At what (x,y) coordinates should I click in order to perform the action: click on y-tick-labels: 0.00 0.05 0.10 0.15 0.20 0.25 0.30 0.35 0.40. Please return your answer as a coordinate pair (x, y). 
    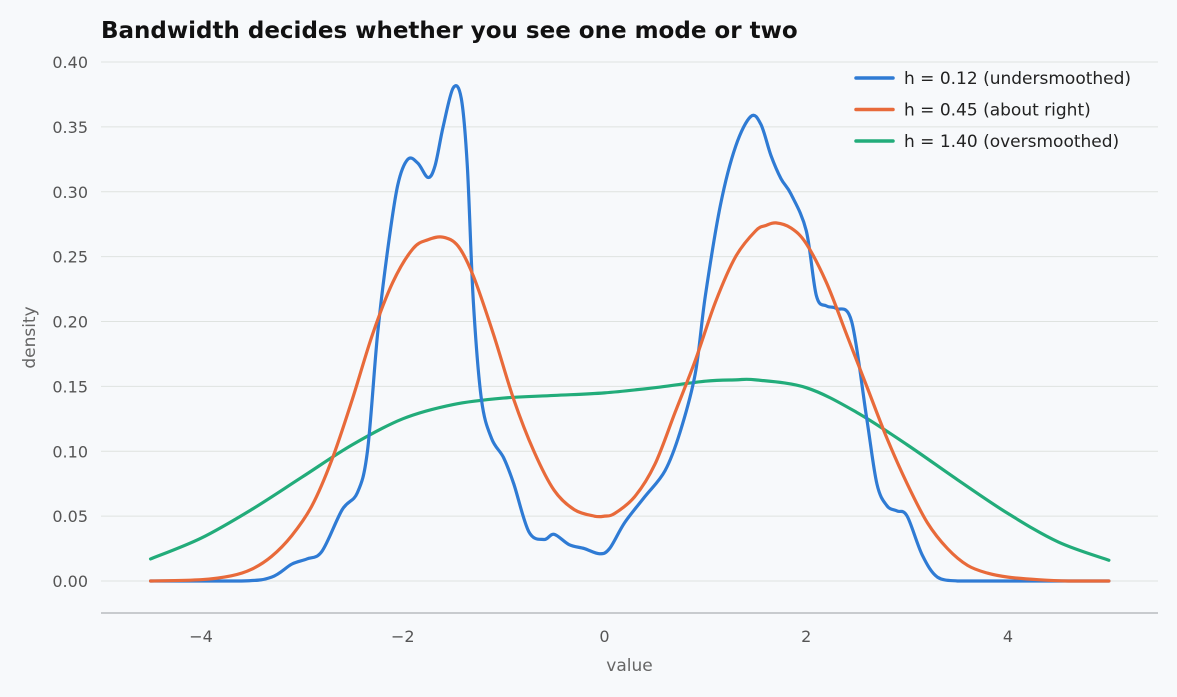
    Looking at the image, I should click on (70, 322).